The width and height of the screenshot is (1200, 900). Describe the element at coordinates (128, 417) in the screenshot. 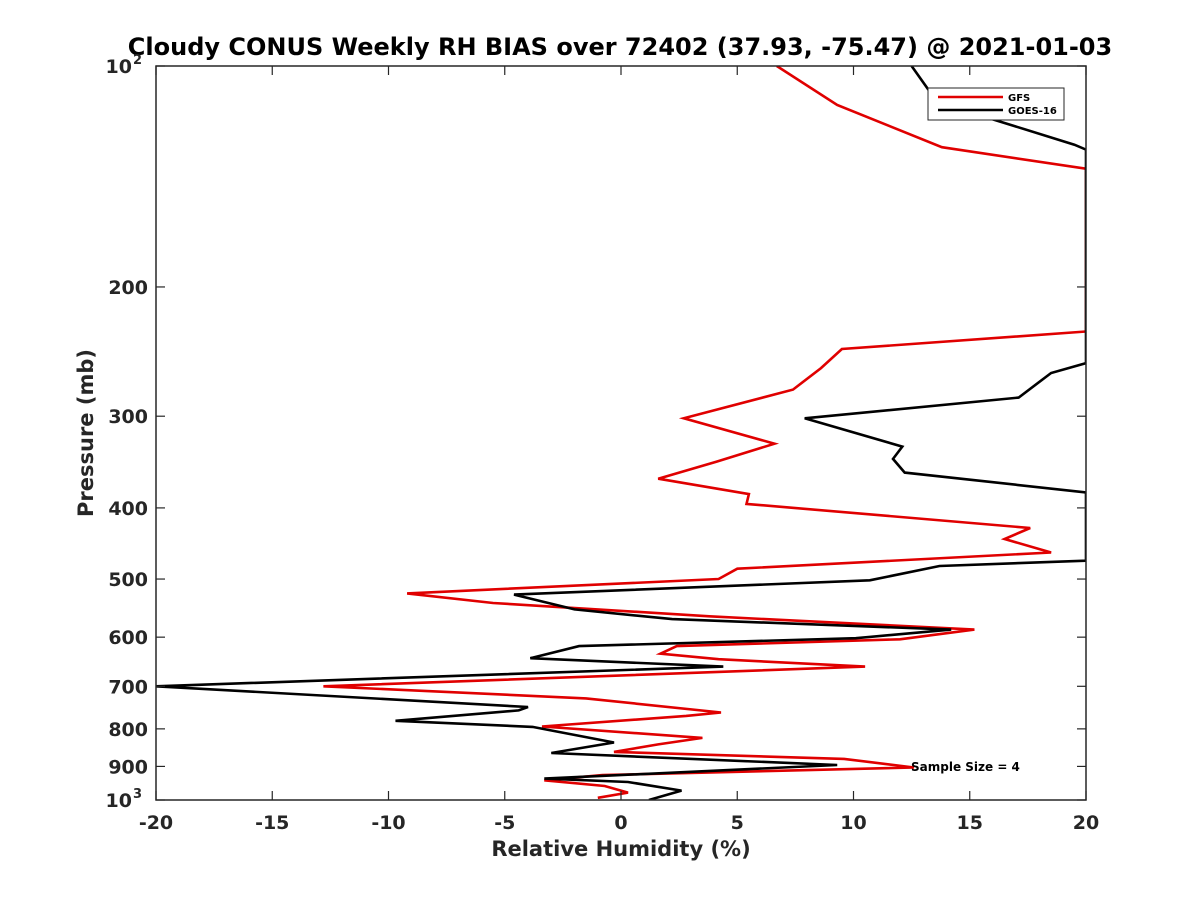

I see `y-tick-label: 300` at that location.